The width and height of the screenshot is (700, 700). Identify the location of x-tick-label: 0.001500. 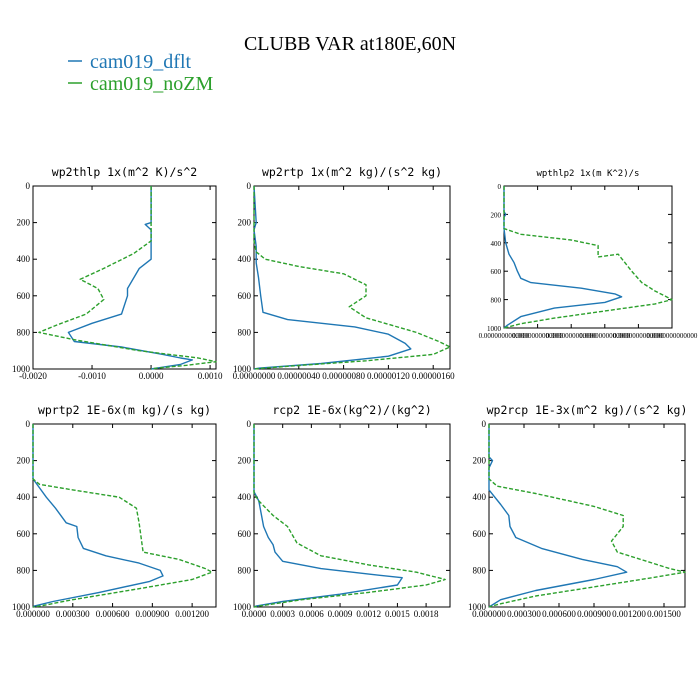
(664, 614).